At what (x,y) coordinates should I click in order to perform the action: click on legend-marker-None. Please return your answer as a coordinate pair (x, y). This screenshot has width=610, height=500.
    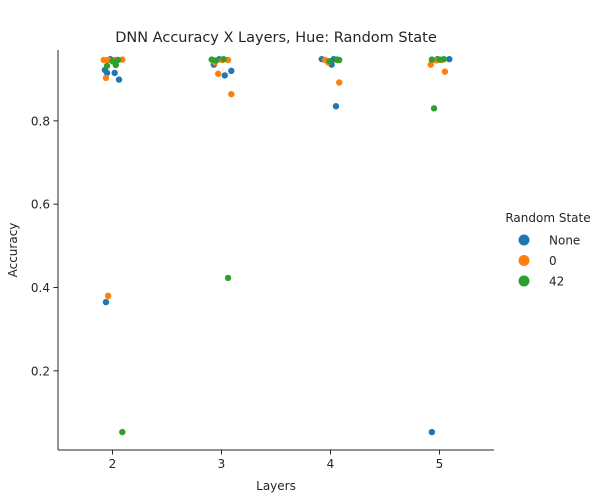
    Looking at the image, I should click on (524, 240).